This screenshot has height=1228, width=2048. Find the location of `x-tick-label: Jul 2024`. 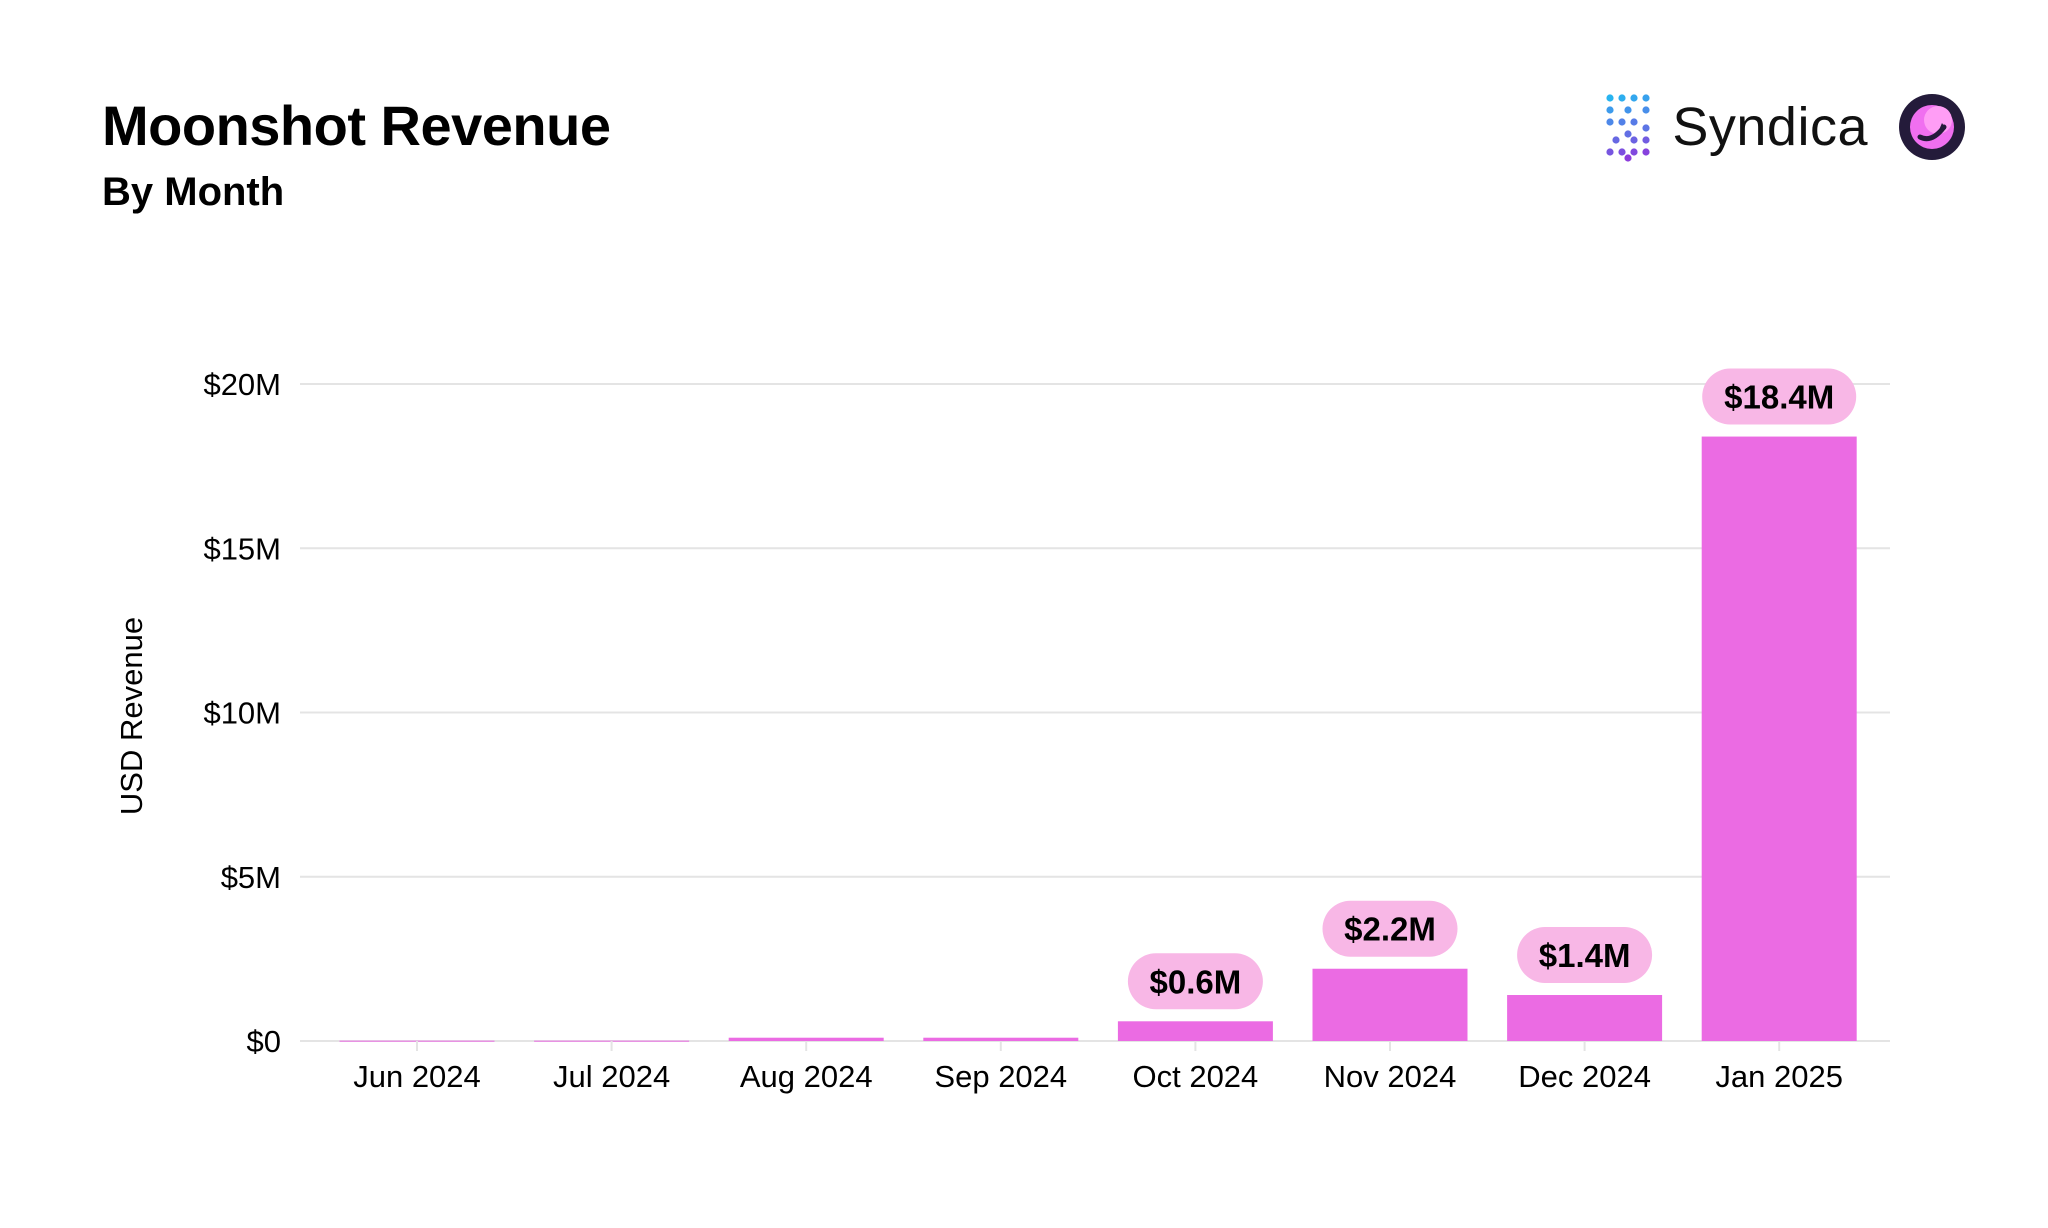

x-tick-label: Jul 2024 is located at coordinates (611, 1076).